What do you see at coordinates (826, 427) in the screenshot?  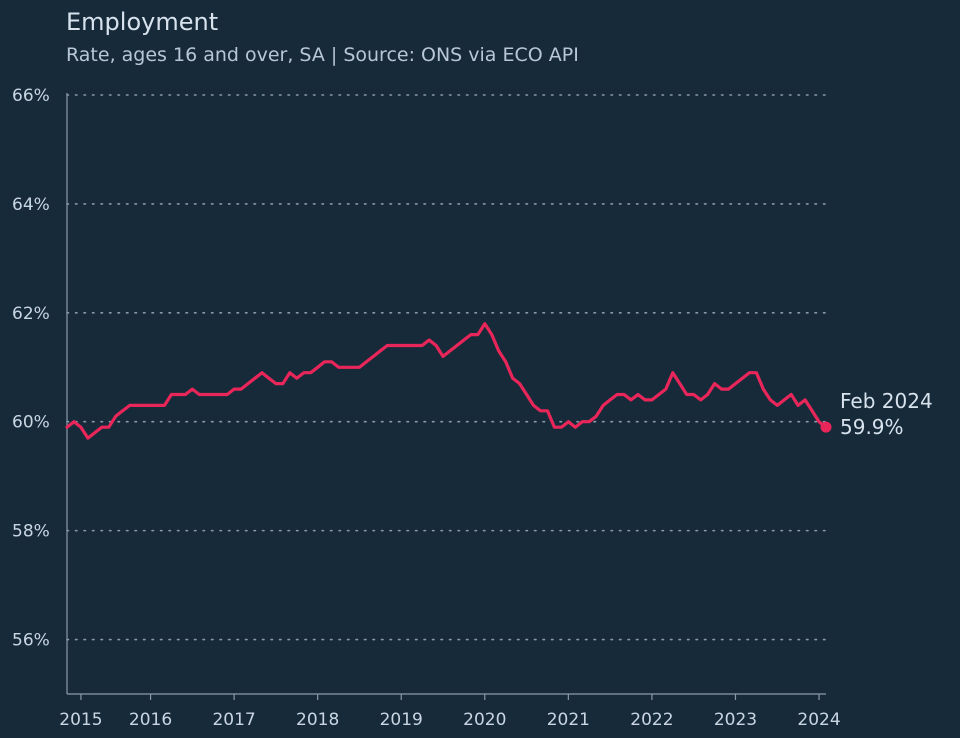 I see `end-point-marker` at bounding box center [826, 427].